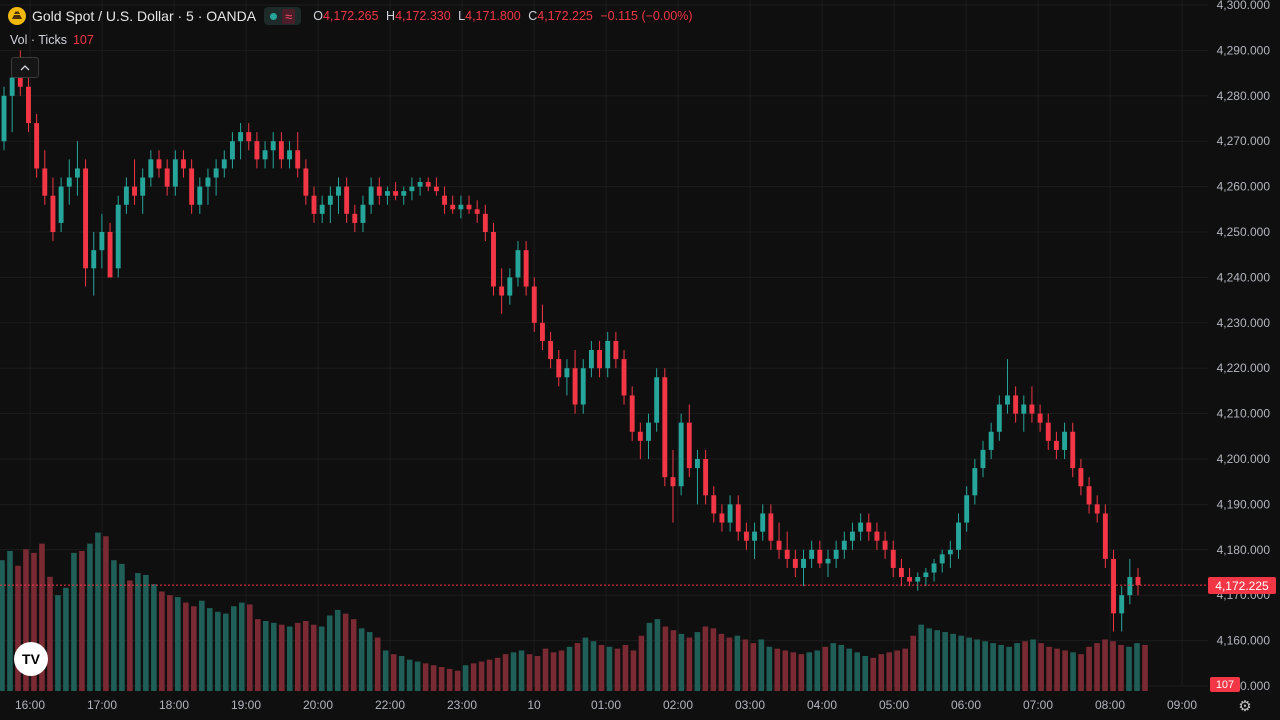  I want to click on price-tick-label: 4,210.000, so click(1244, 414).